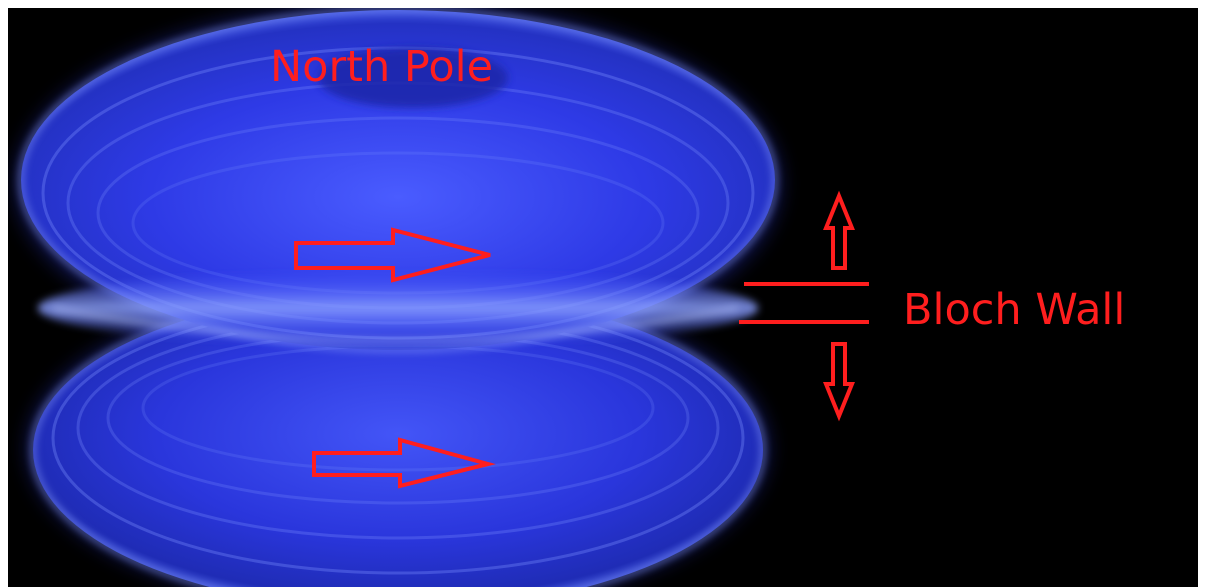 This screenshot has width=1206, height=587. What do you see at coordinates (1014, 310) in the screenshot?
I see `bloch-wall-label: Bloch Wall` at bounding box center [1014, 310].